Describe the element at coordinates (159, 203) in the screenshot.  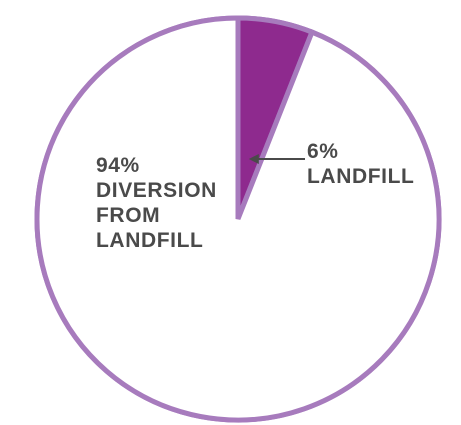
I see `slice-label-diversion: 94% DIVERSION FROM LANDFILL` at that location.